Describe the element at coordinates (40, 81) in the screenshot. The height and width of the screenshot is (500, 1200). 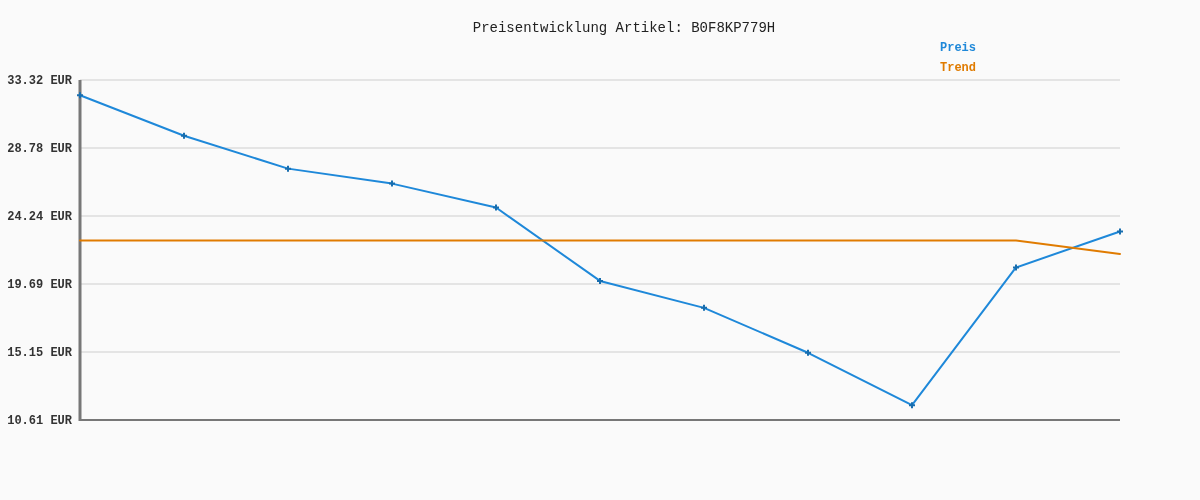
I see `y-tick-label: 33.32 EUR` at that location.